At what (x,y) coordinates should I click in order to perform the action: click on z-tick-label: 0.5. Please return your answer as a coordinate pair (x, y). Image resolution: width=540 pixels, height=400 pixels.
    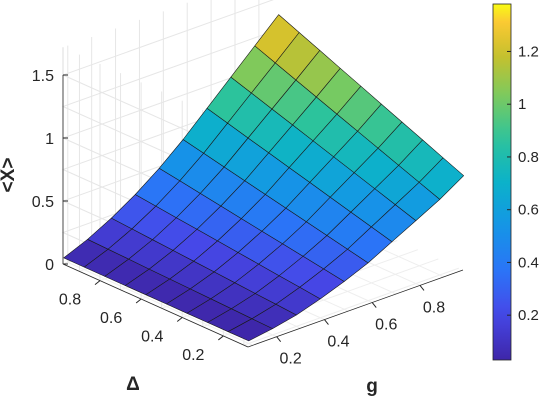
    Looking at the image, I should click on (43, 202).